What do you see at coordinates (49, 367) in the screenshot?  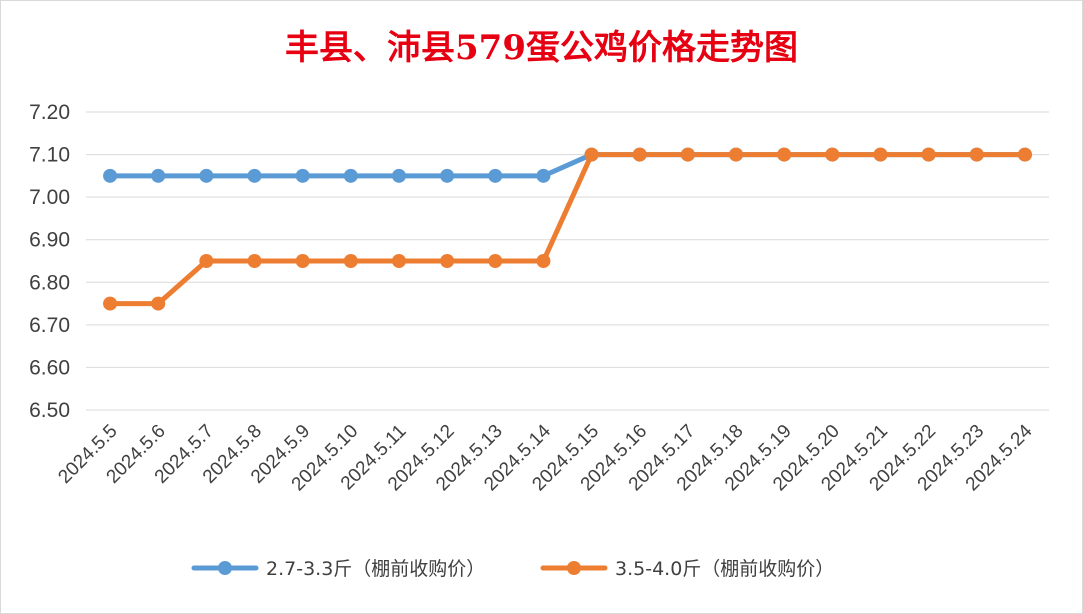 I see `y-tick-label: 6.60` at bounding box center [49, 367].